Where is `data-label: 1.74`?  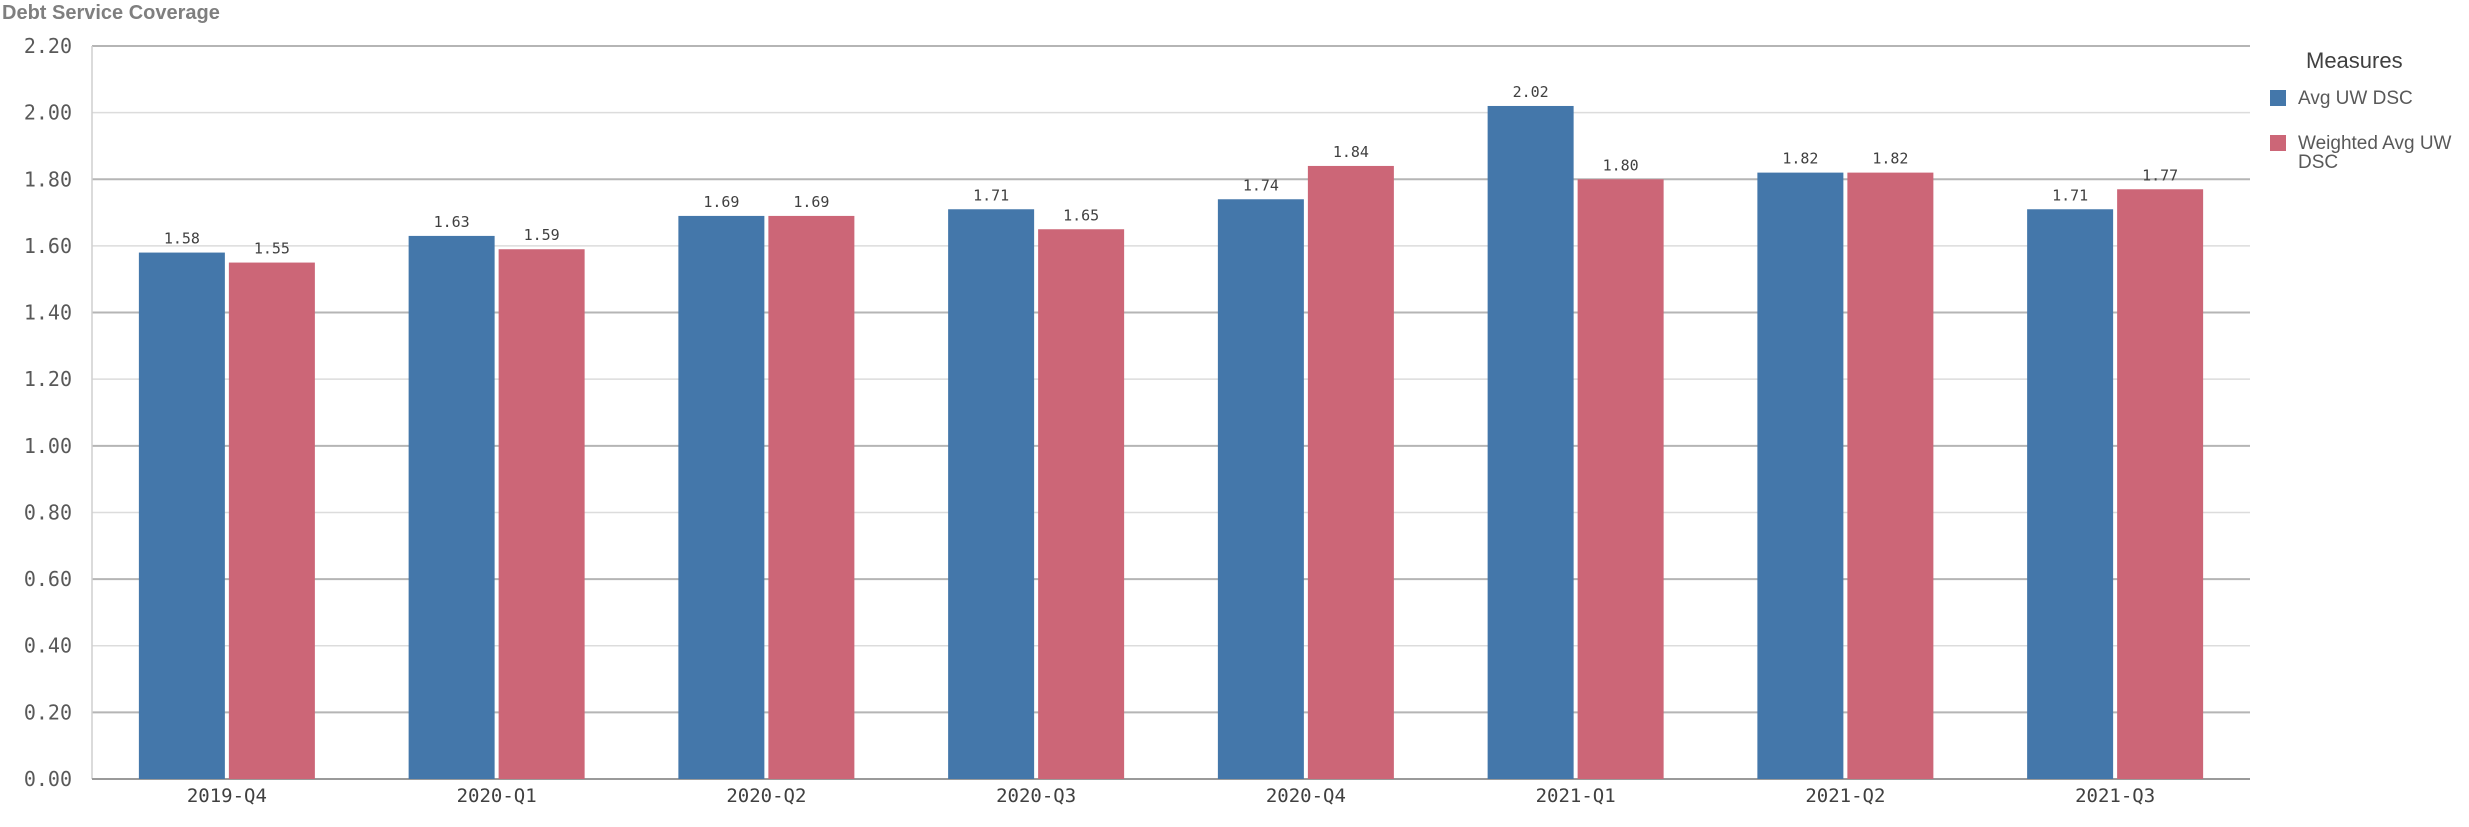
data-label: 1.74 is located at coordinates (1261, 185).